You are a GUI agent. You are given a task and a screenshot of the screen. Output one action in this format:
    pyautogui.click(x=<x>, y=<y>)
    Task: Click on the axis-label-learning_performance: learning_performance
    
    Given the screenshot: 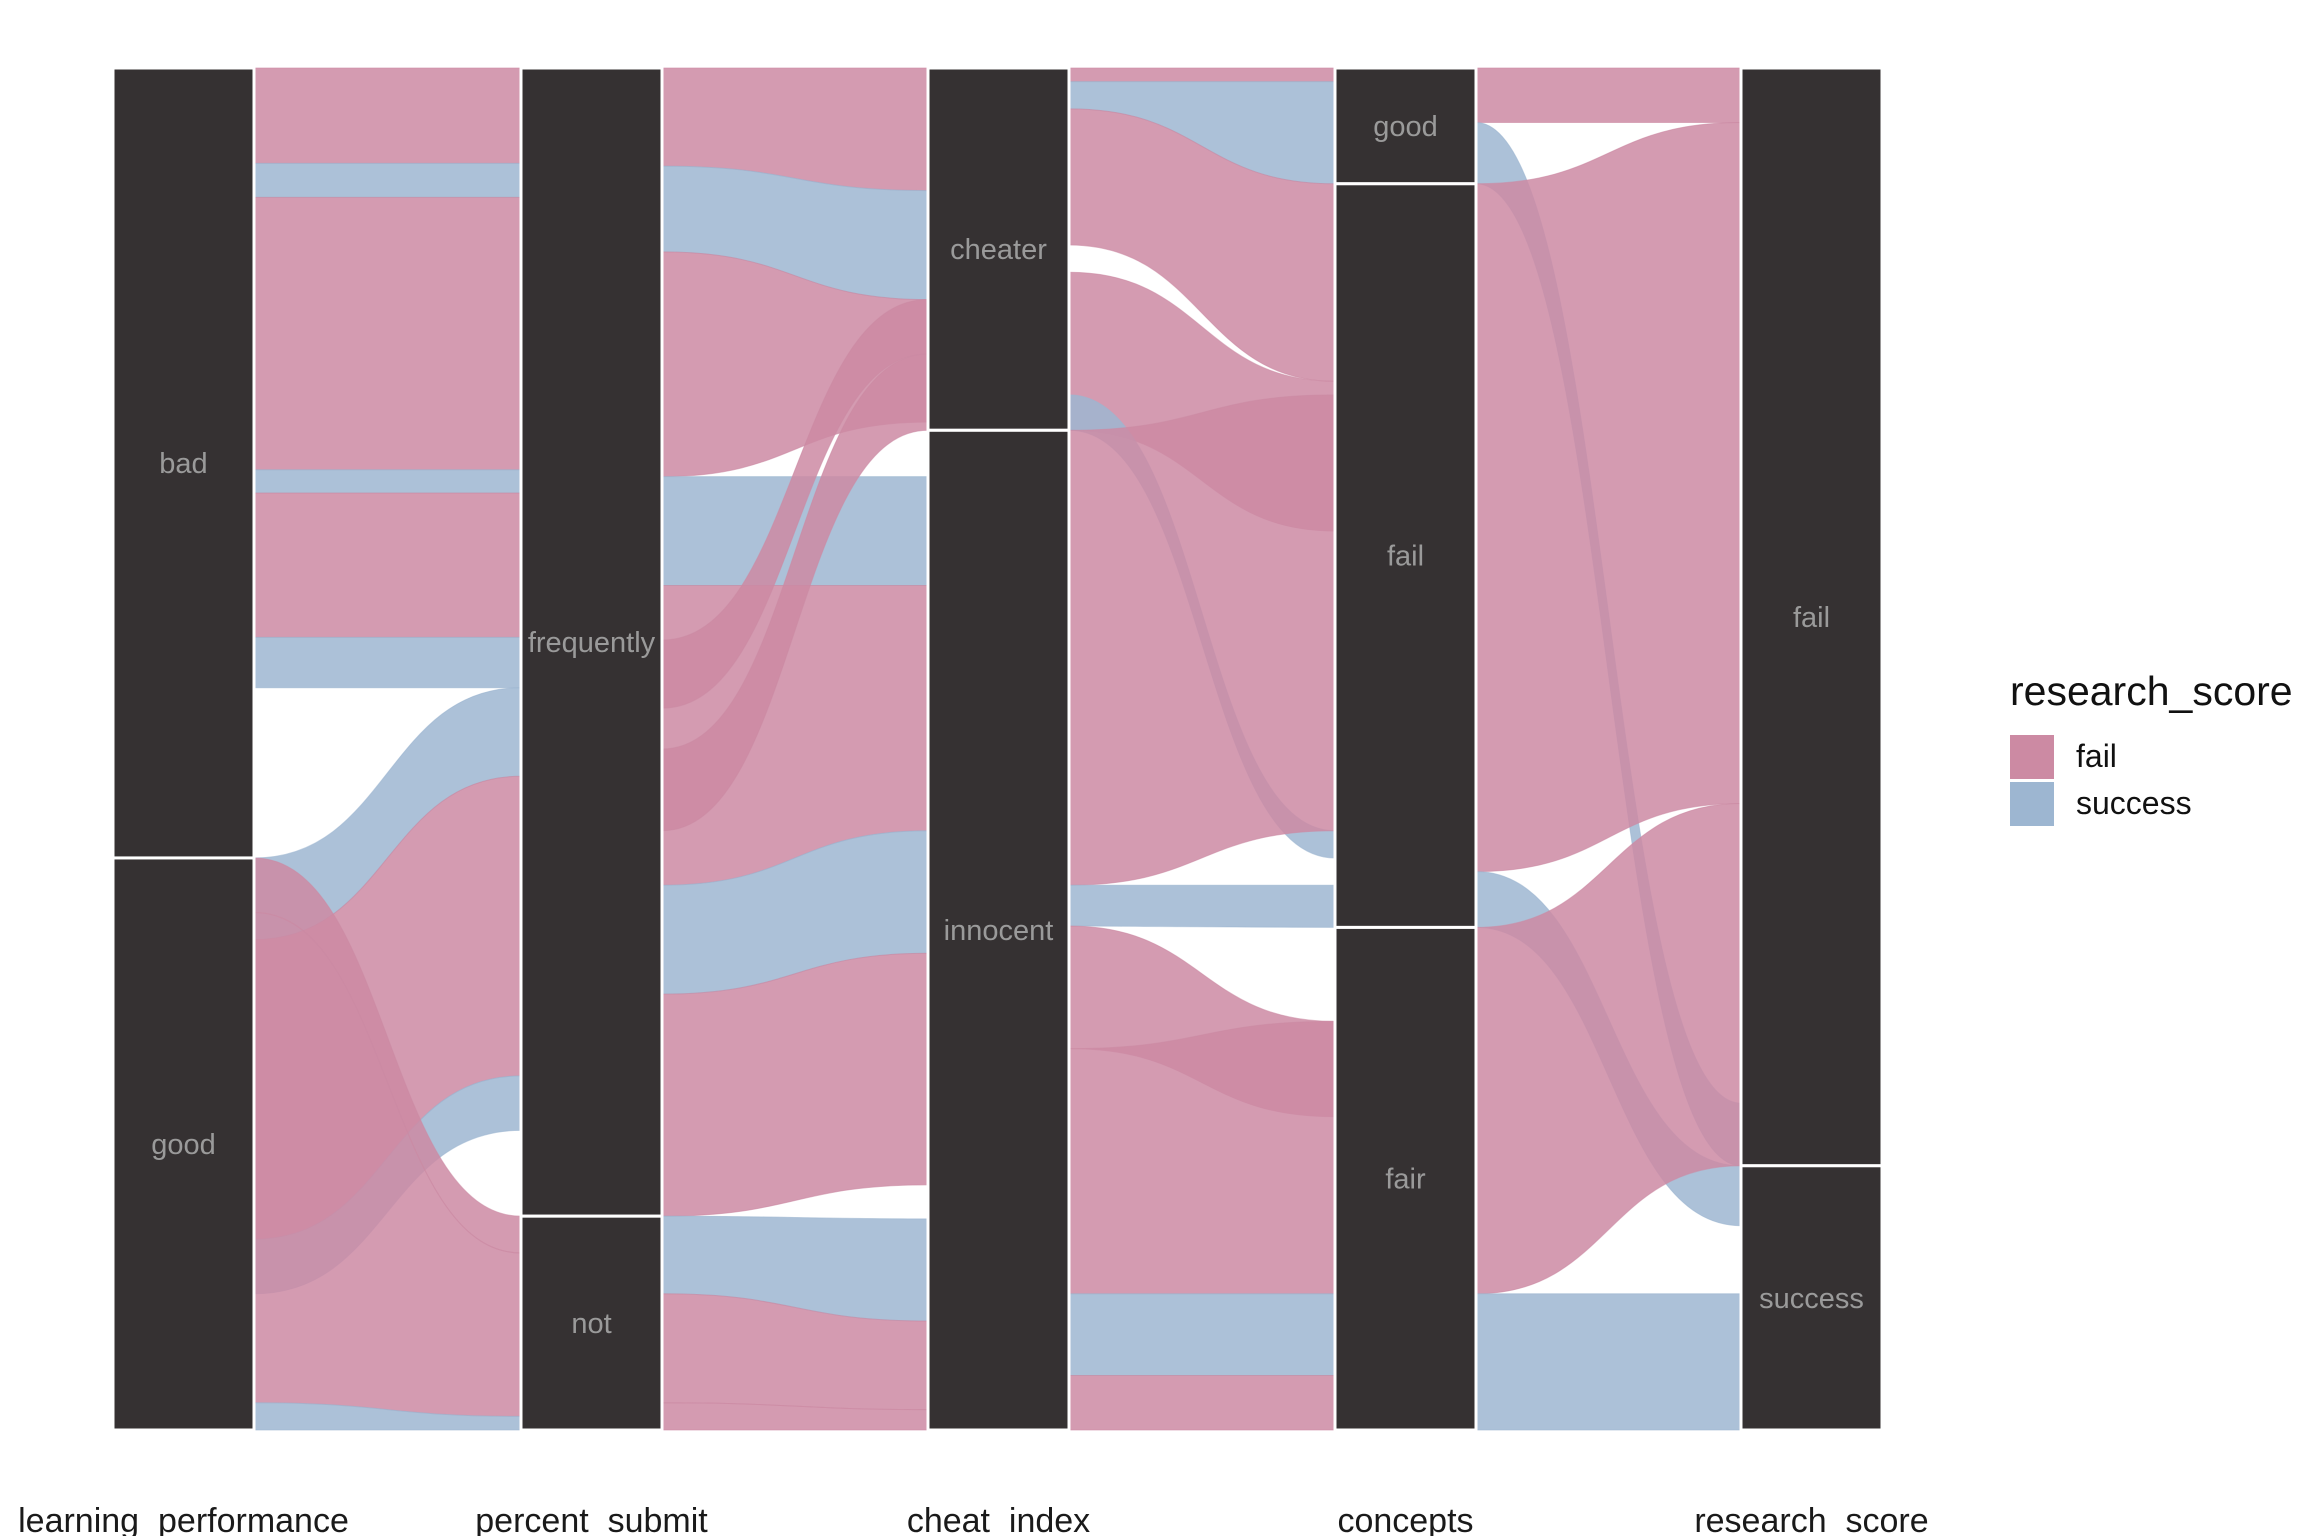 What is the action you would take?
    pyautogui.click(x=183, y=1519)
    